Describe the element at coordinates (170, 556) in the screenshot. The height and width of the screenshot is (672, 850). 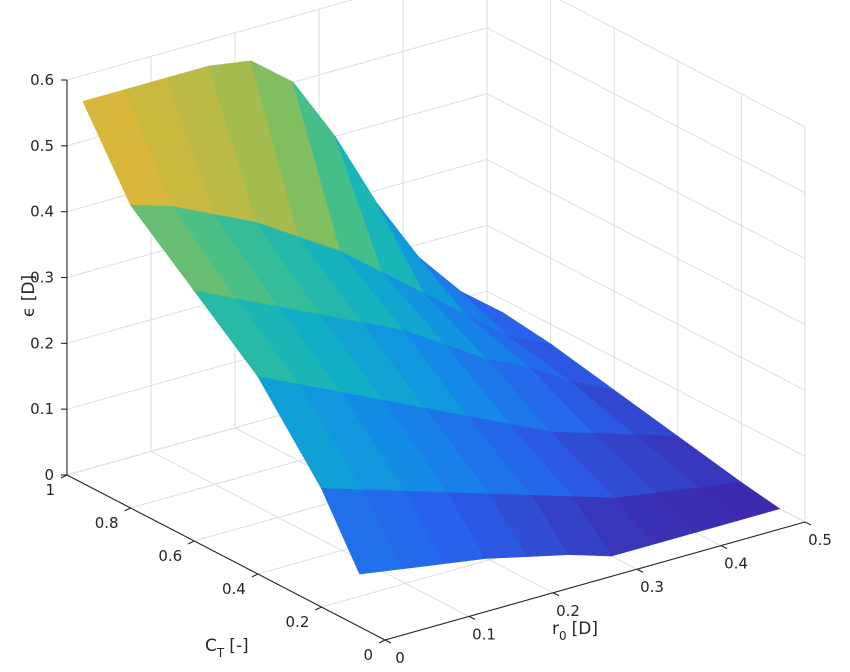
I see `y-tick-label: 0.6` at that location.